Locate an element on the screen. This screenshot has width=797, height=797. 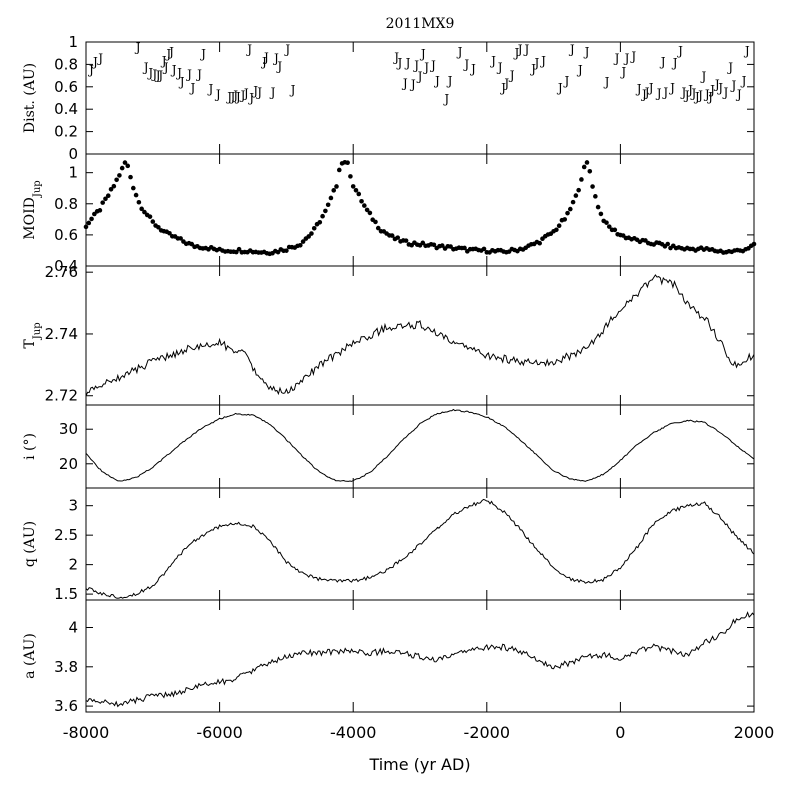
y-tick-label: 3.8 is located at coordinates (66, 667).